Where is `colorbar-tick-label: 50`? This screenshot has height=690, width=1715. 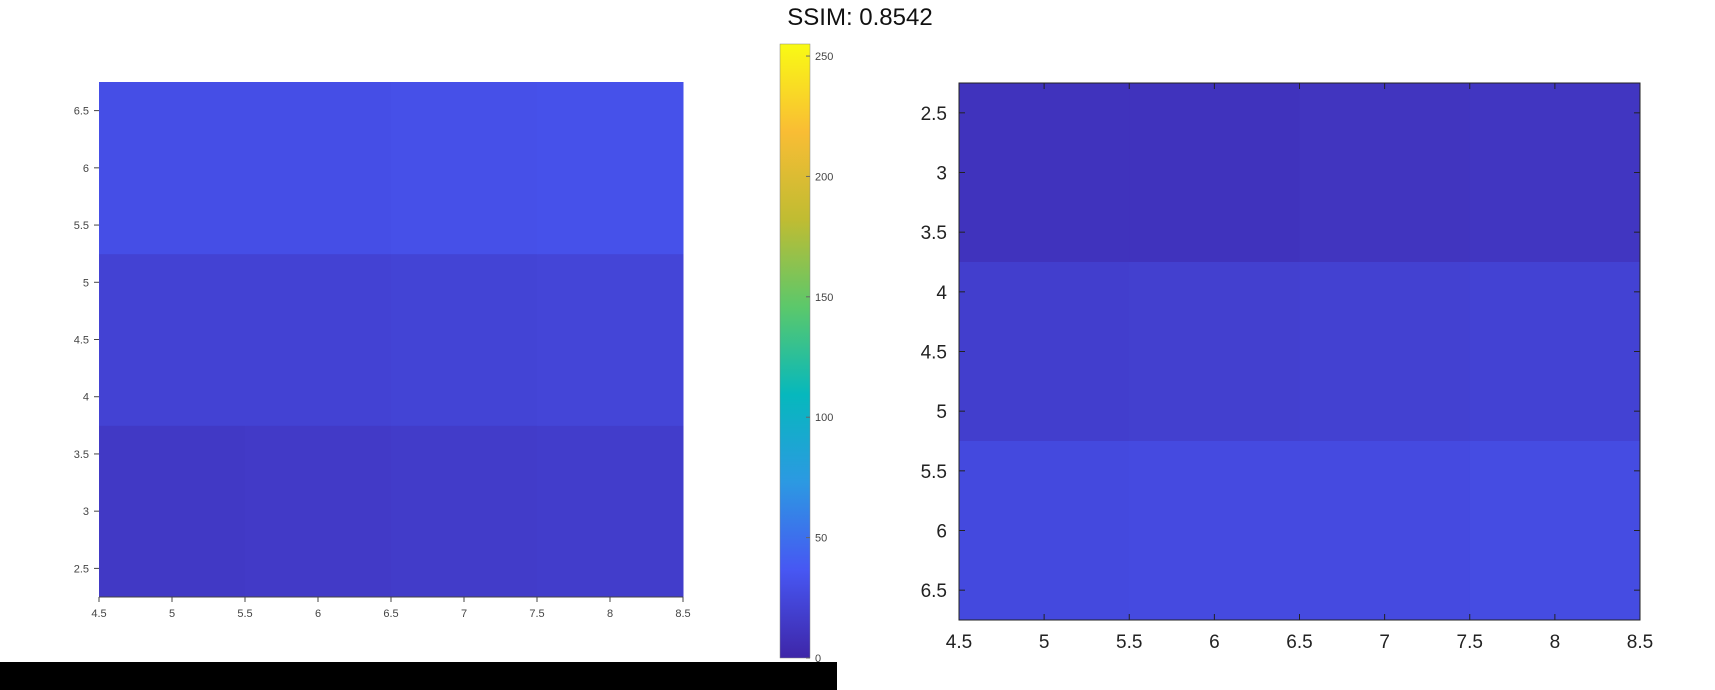 colorbar-tick-label: 50 is located at coordinates (821, 539).